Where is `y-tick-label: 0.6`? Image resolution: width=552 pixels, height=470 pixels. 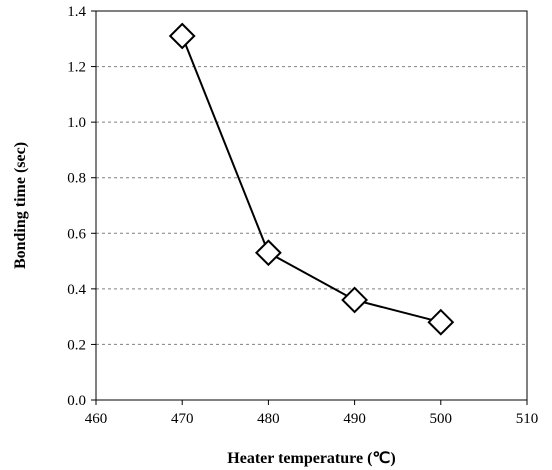
y-tick-label: 0.6 is located at coordinates (76, 234).